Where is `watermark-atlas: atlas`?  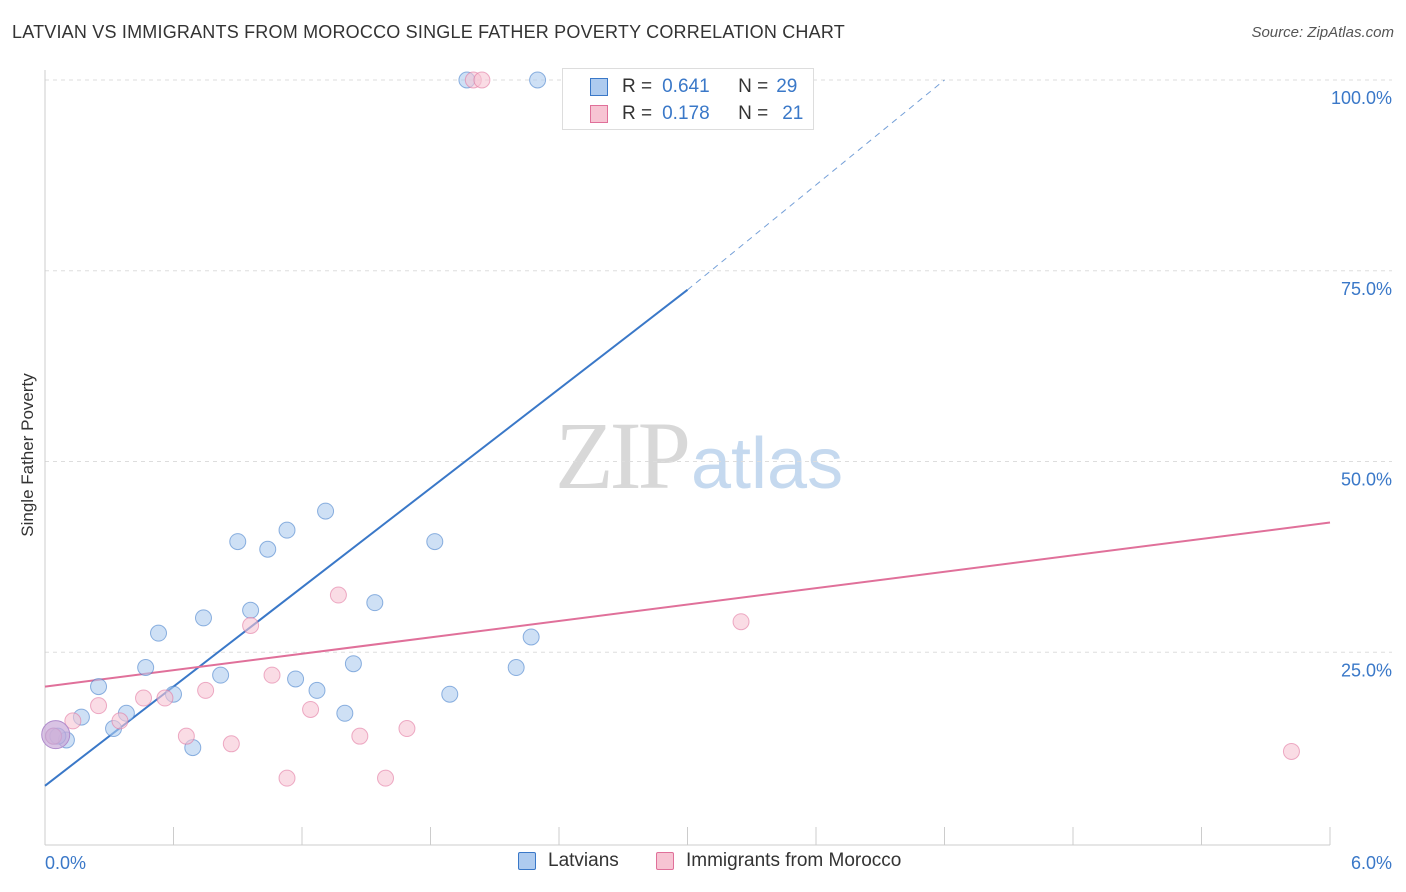 watermark-atlas: atlas is located at coordinates (767, 464).